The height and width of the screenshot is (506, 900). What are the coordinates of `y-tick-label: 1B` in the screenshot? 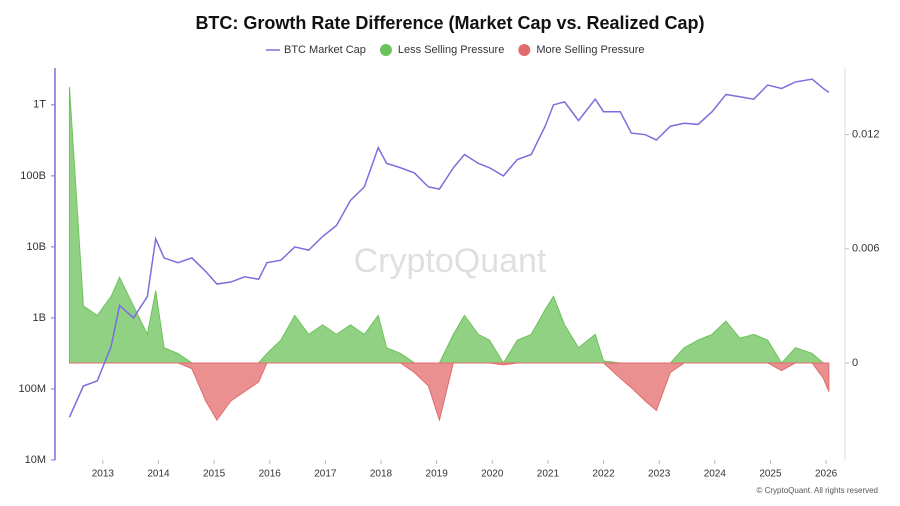 It's located at (39, 318).